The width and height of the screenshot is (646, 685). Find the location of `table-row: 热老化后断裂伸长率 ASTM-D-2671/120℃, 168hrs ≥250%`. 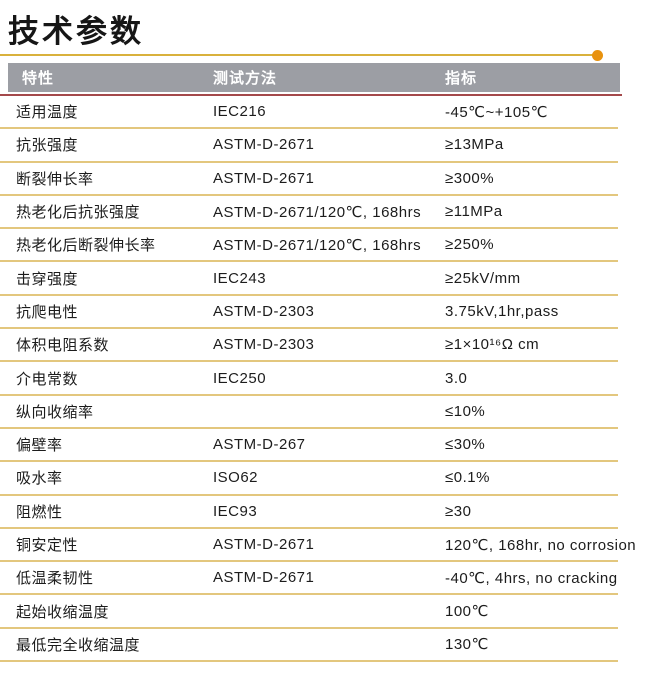

table-row: 热老化后断裂伸长率 ASTM-D-2671/120℃, 168hrs ≥250% is located at coordinates (309, 246).